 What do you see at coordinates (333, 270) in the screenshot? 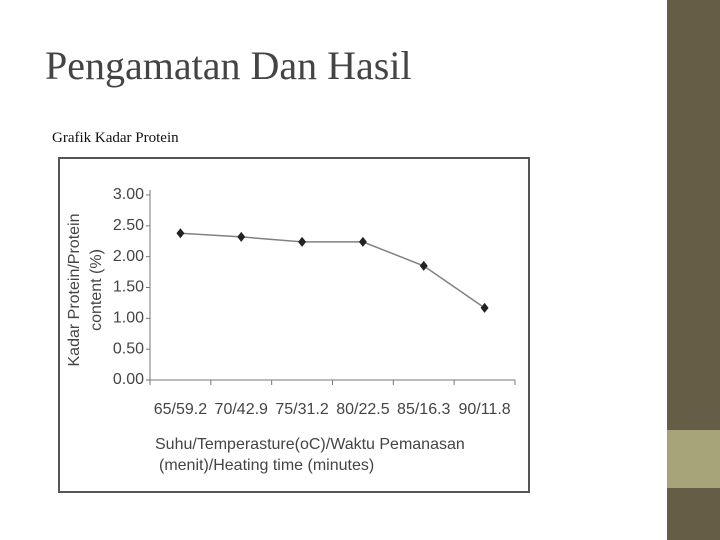
I see `line` at bounding box center [333, 270].